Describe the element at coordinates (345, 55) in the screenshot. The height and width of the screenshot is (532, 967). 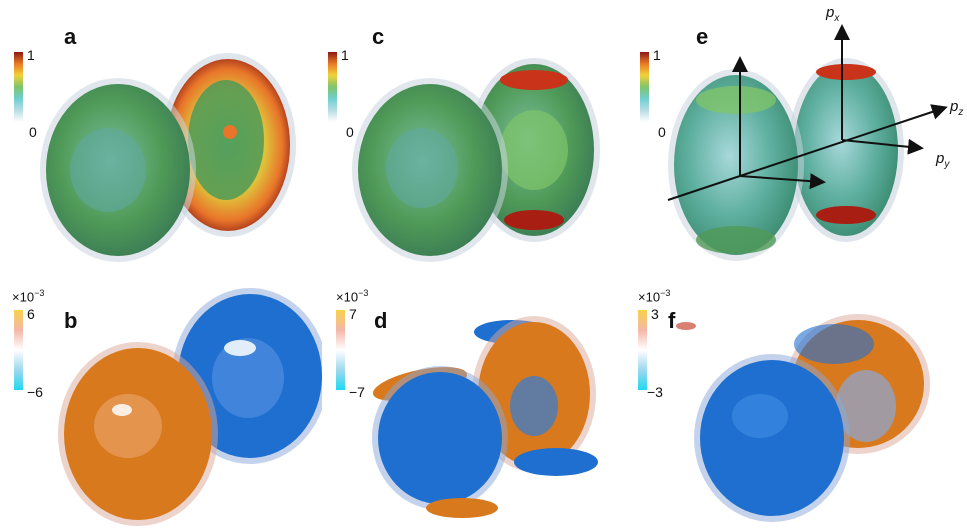
I see `colorbar-max-c: 1` at that location.